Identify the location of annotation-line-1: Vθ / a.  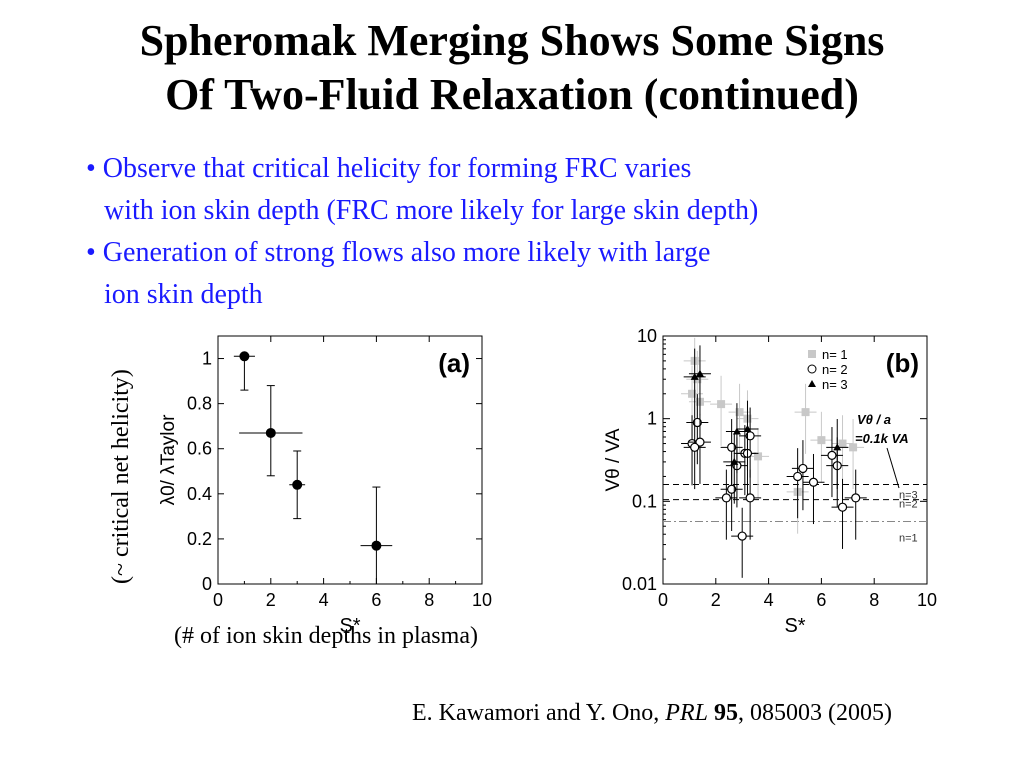
(874, 419).